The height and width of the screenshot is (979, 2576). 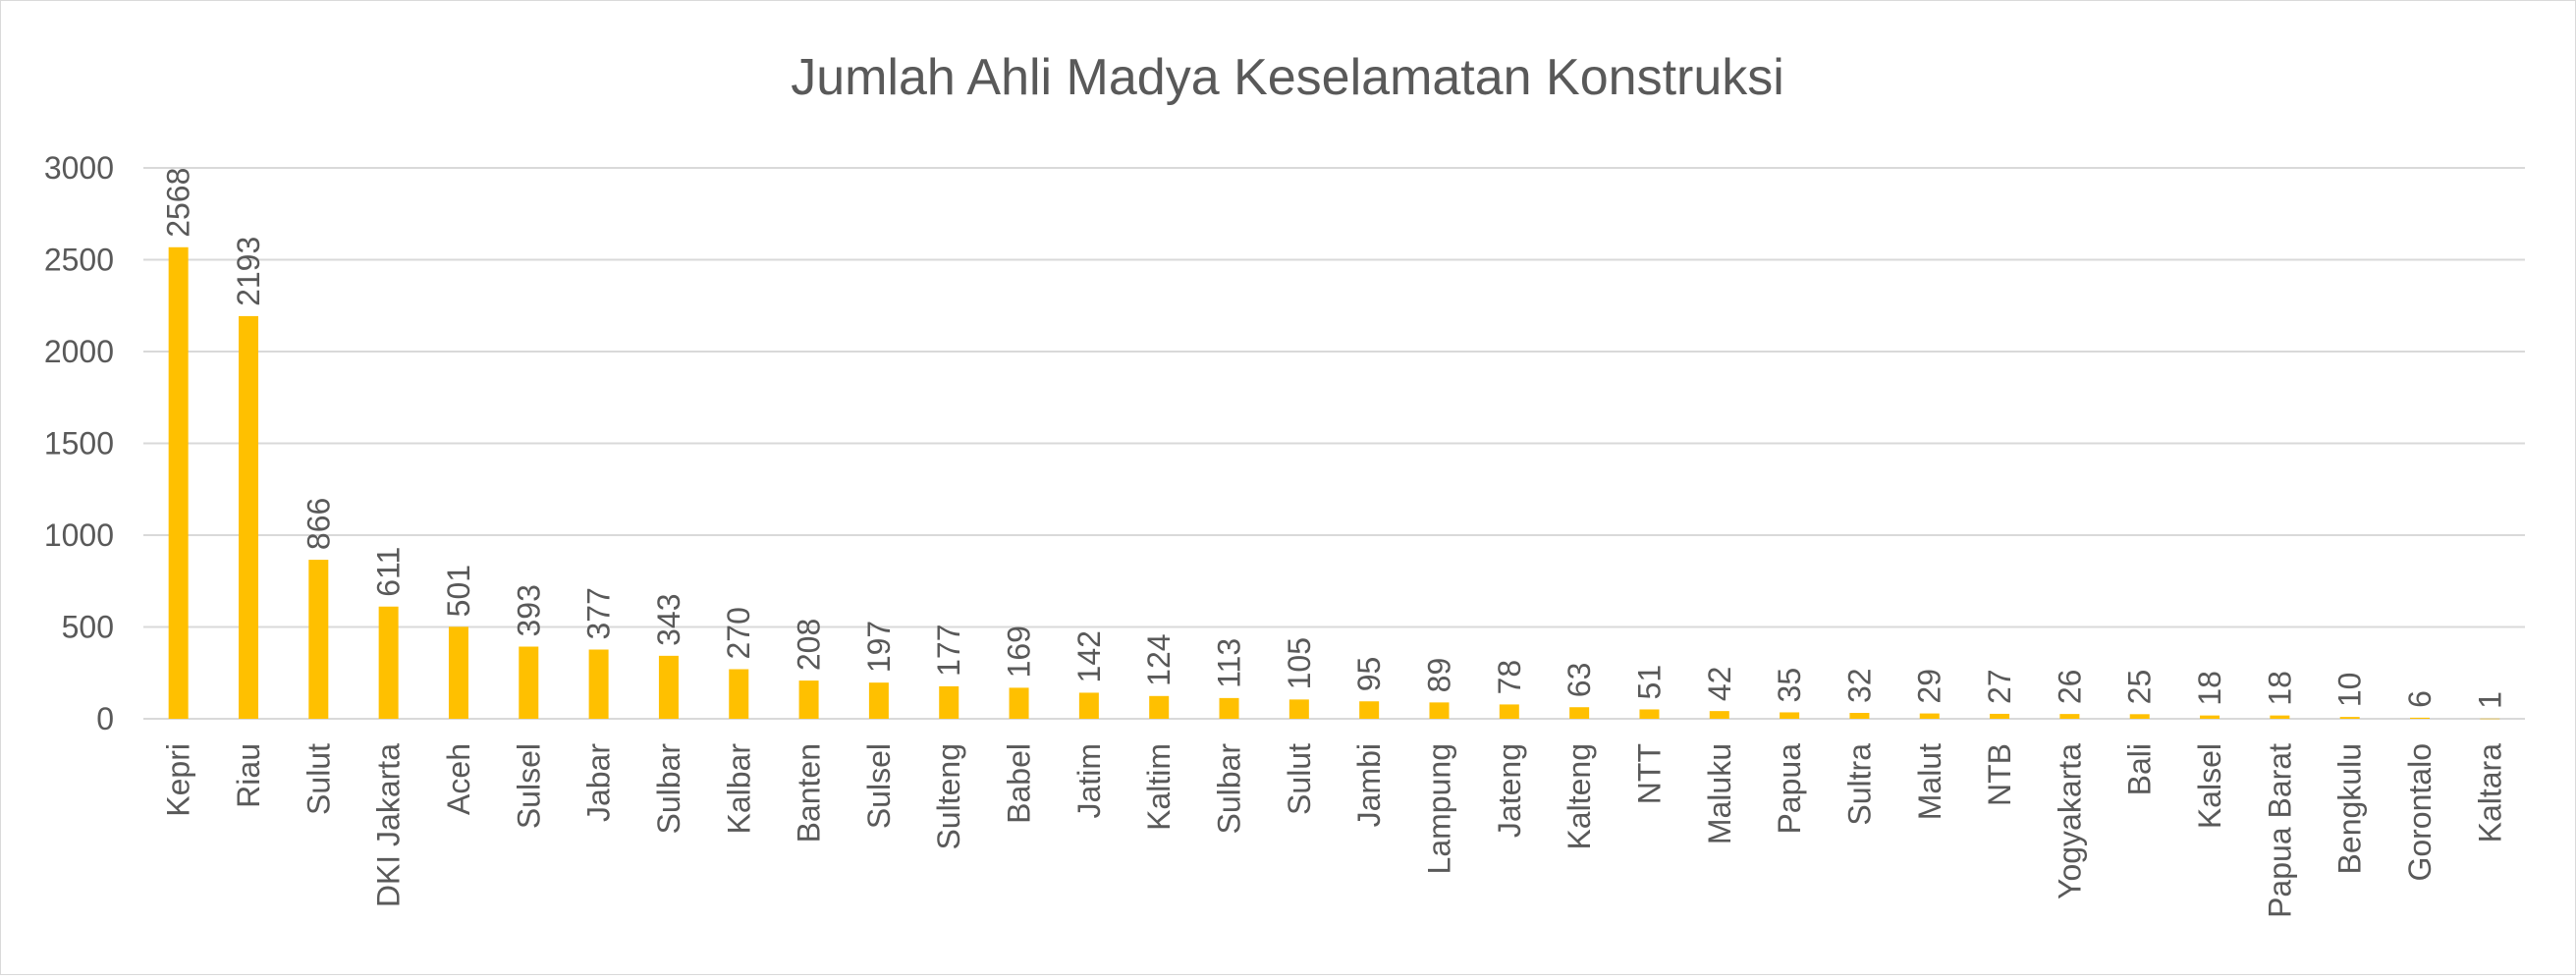 I want to click on x-tick-label: NTT, so click(x=1649, y=773).